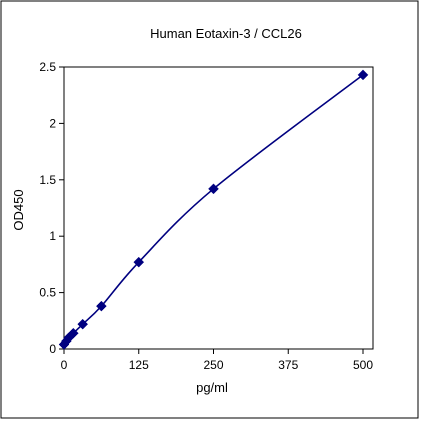  What do you see at coordinates (64, 365) in the screenshot?
I see `x-tick-label: 0` at bounding box center [64, 365].